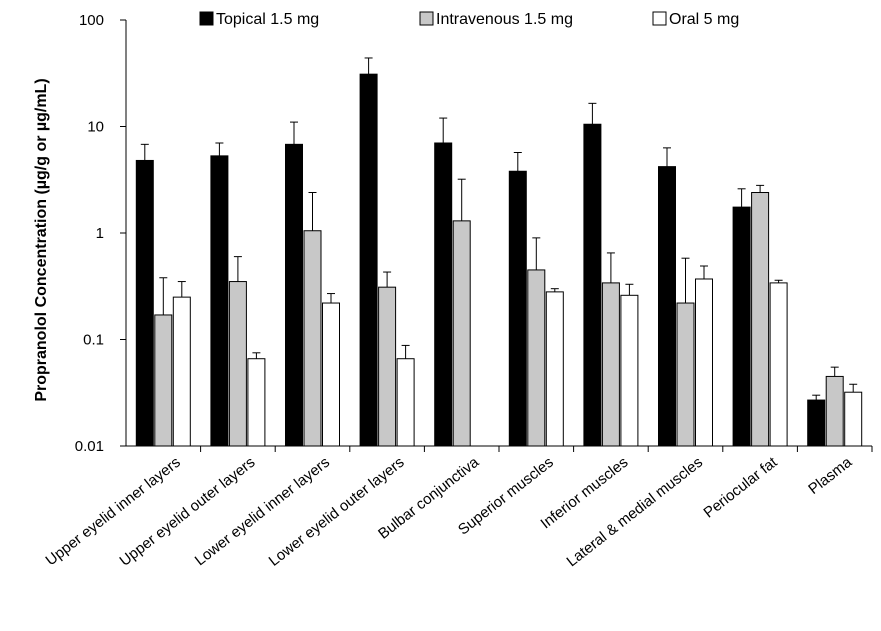 The height and width of the screenshot is (631, 881). I want to click on category-label: Lateral & medial muscles, so click(634, 512).